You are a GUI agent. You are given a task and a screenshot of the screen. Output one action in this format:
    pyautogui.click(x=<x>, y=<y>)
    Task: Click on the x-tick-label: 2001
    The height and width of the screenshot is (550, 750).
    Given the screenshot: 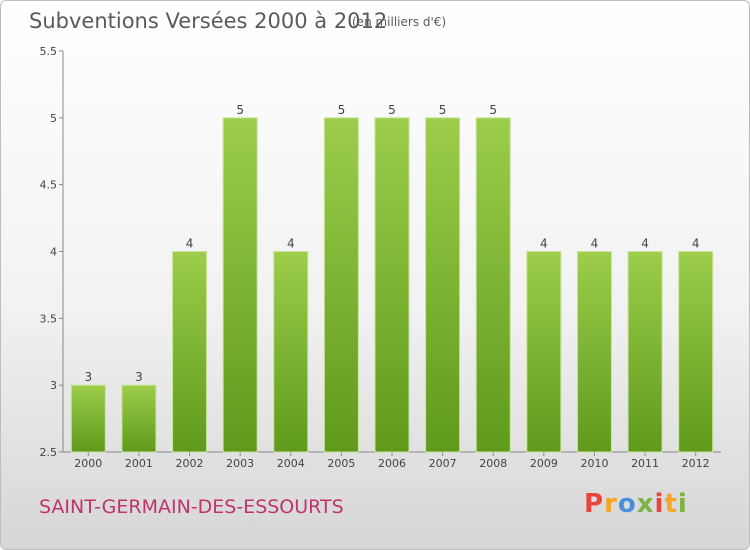 What is the action you would take?
    pyautogui.click(x=139, y=463)
    